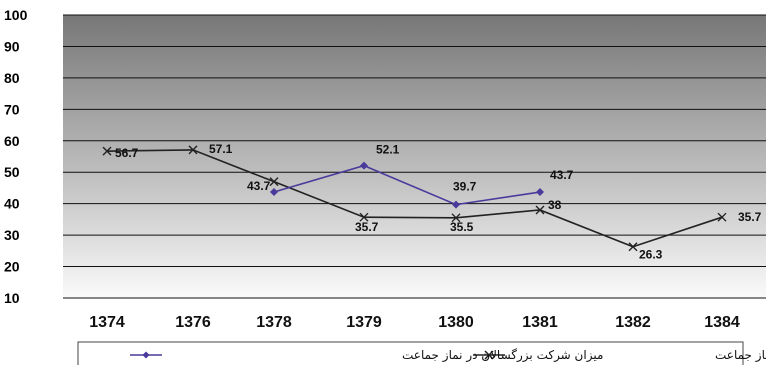 The width and height of the screenshot is (766, 365). What do you see at coordinates (193, 322) in the screenshot?
I see `x-tick-label: 1376` at bounding box center [193, 322].